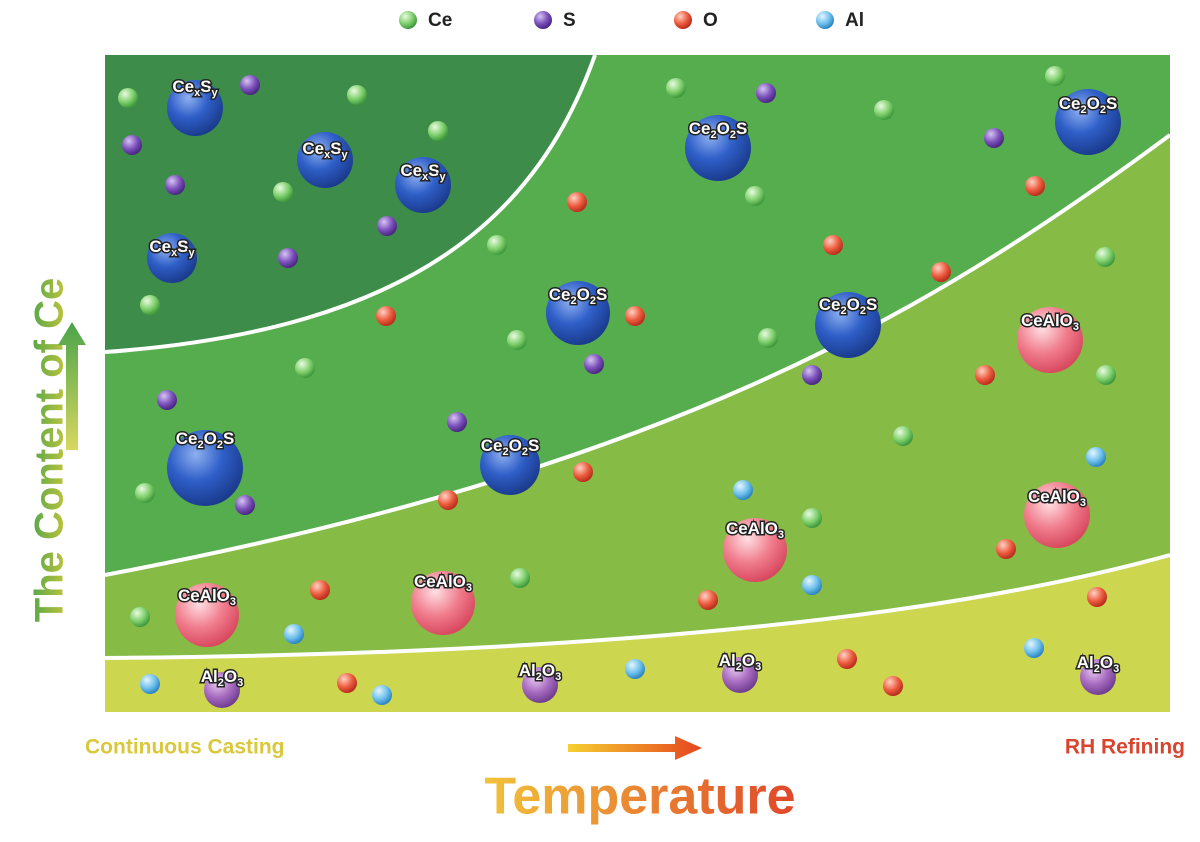 The height and width of the screenshot is (842, 1200). What do you see at coordinates (854, 20) in the screenshot?
I see `legend-label: Al` at bounding box center [854, 20].